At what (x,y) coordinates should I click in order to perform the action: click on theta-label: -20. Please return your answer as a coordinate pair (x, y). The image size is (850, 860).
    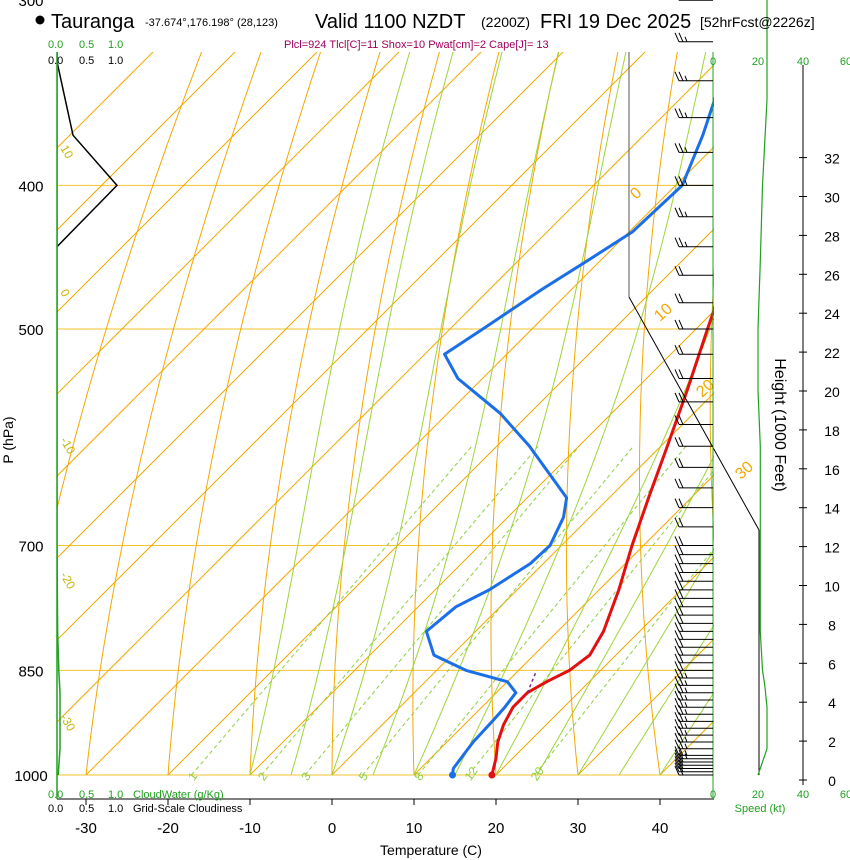
    Looking at the image, I should click on (67, 581).